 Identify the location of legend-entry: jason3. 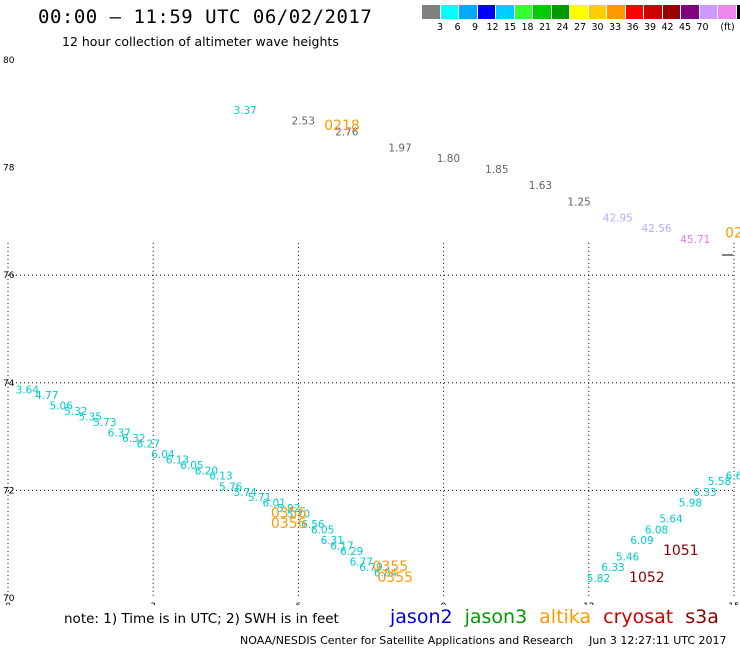
(496, 617).